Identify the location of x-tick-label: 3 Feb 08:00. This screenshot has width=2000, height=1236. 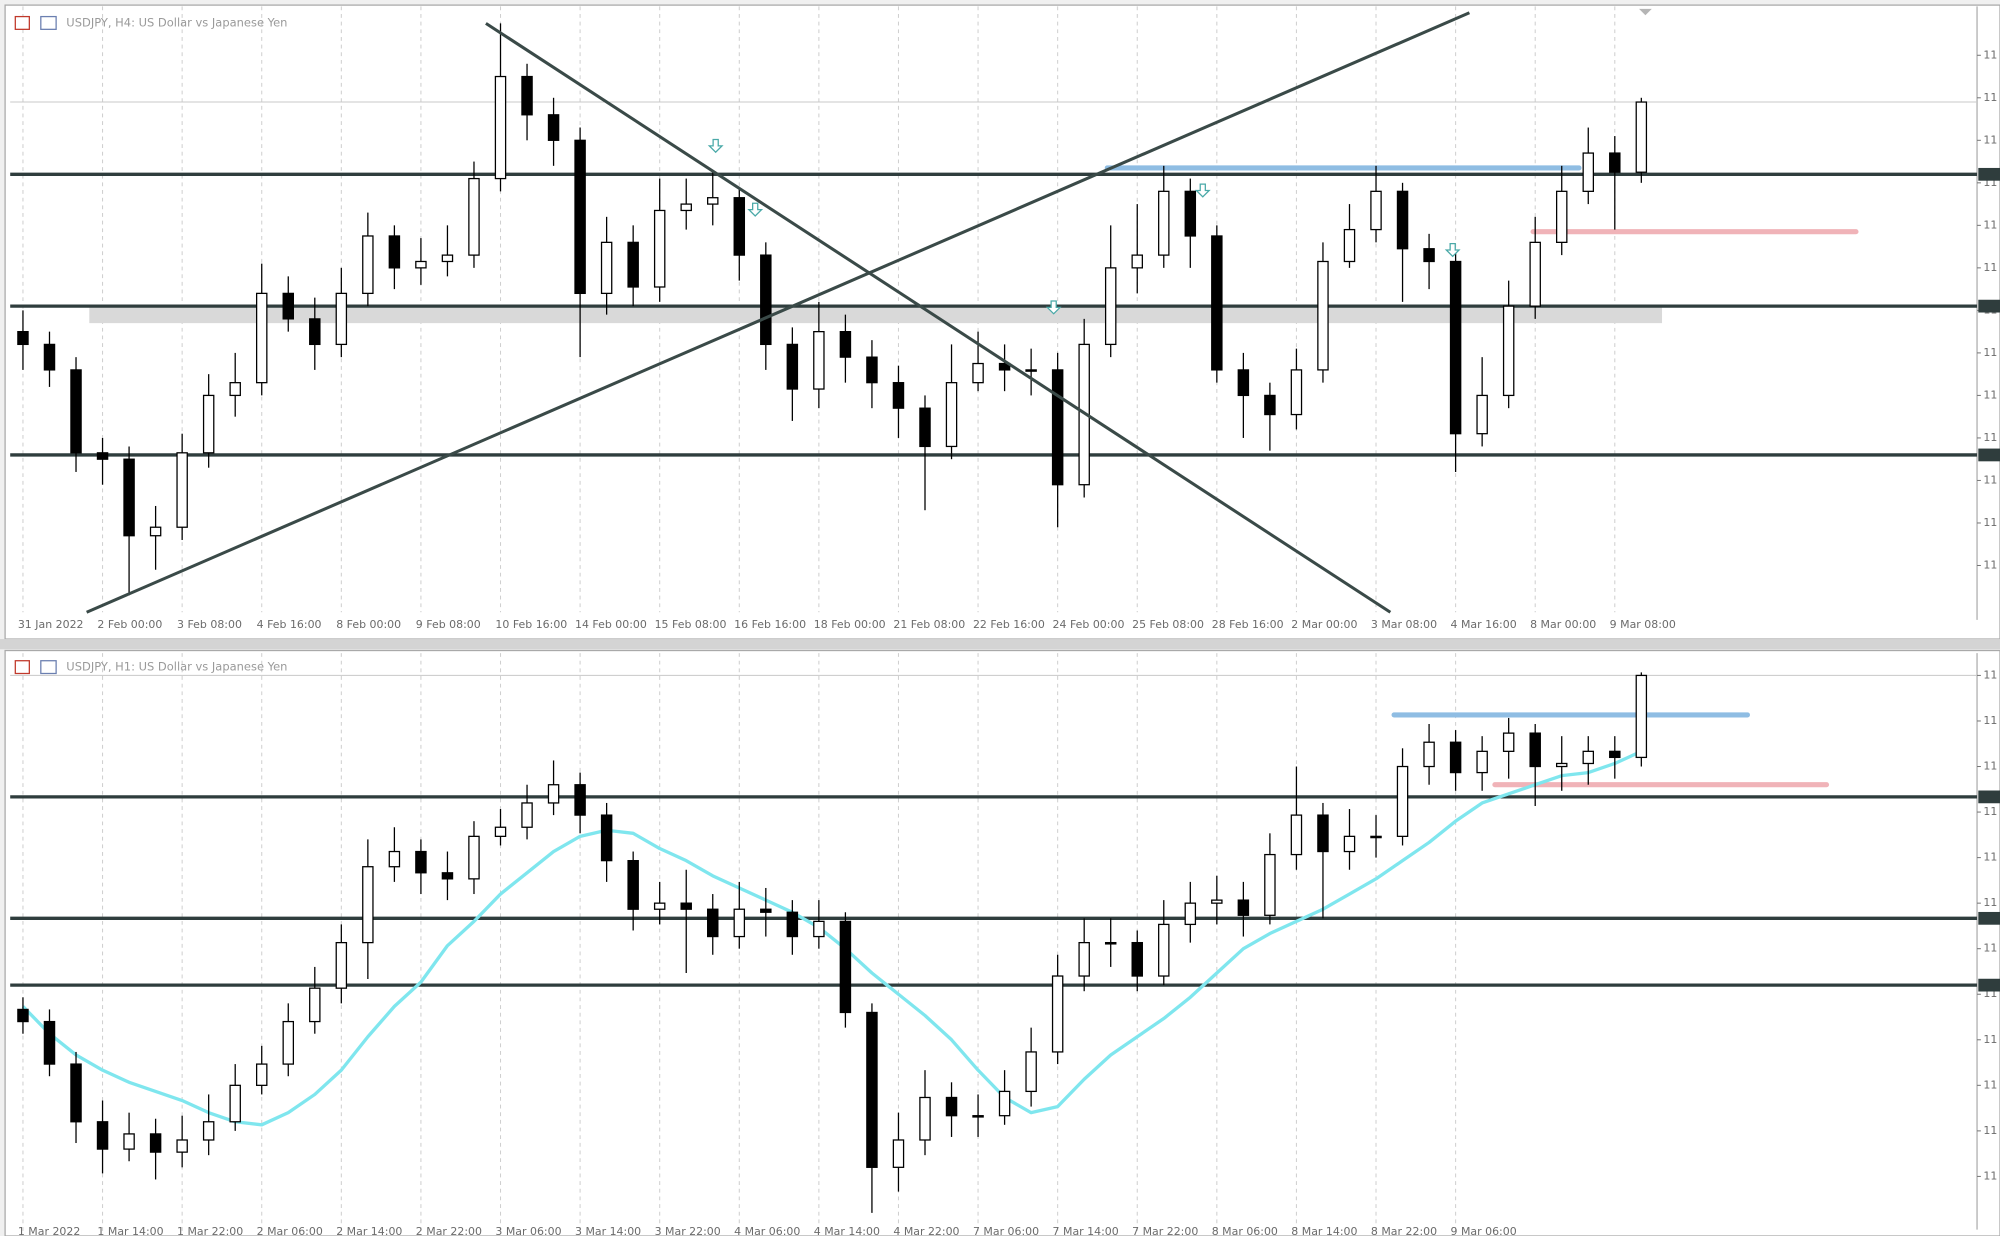
(209, 624).